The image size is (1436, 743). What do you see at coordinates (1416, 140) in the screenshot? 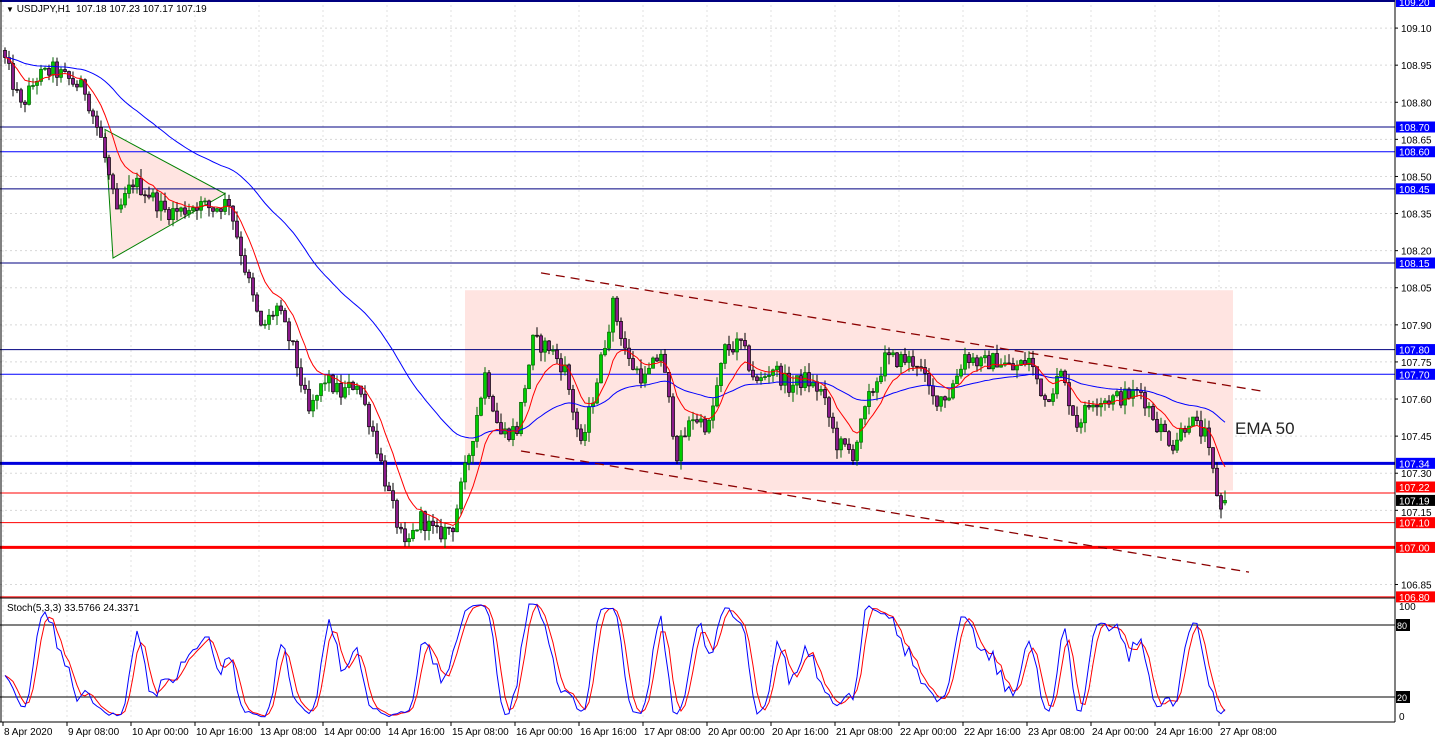
I see `price-tick-label: 108.65` at bounding box center [1416, 140].